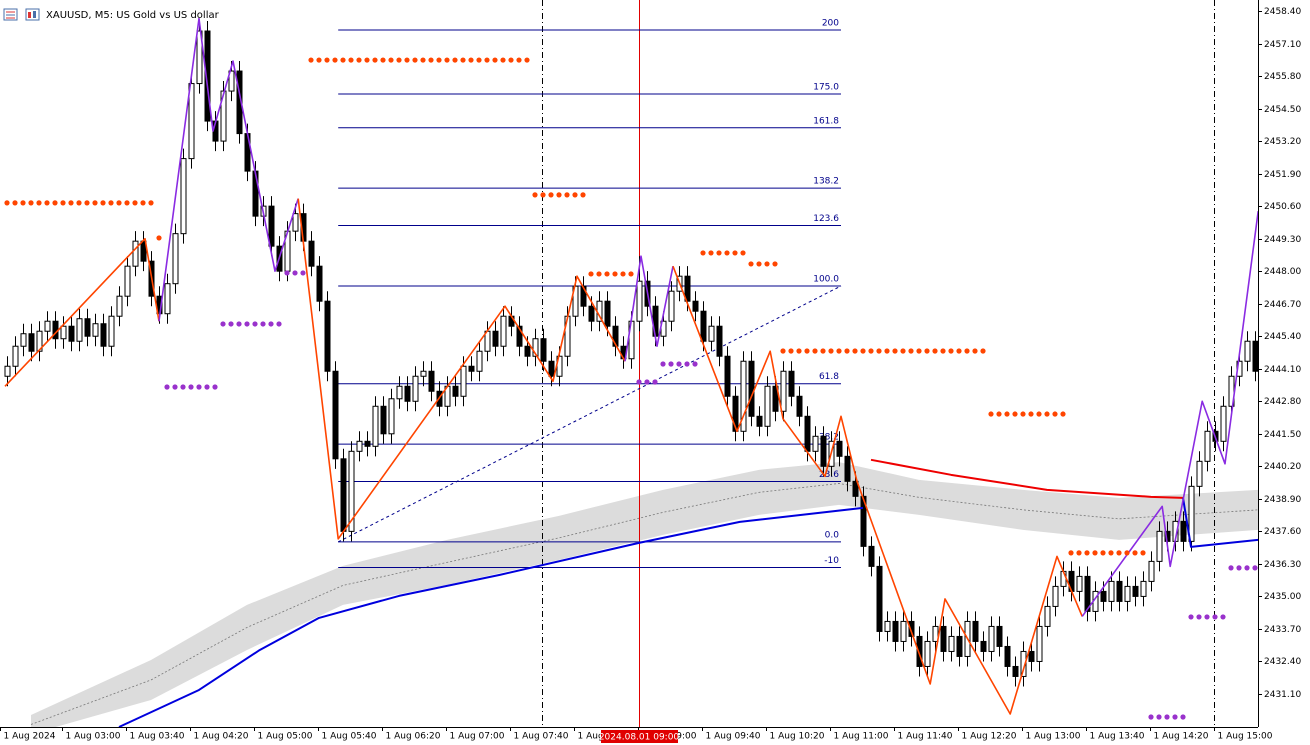  Describe the element at coordinates (1282, 142) in the screenshot. I see `y-tick-label: 2453.20` at that location.